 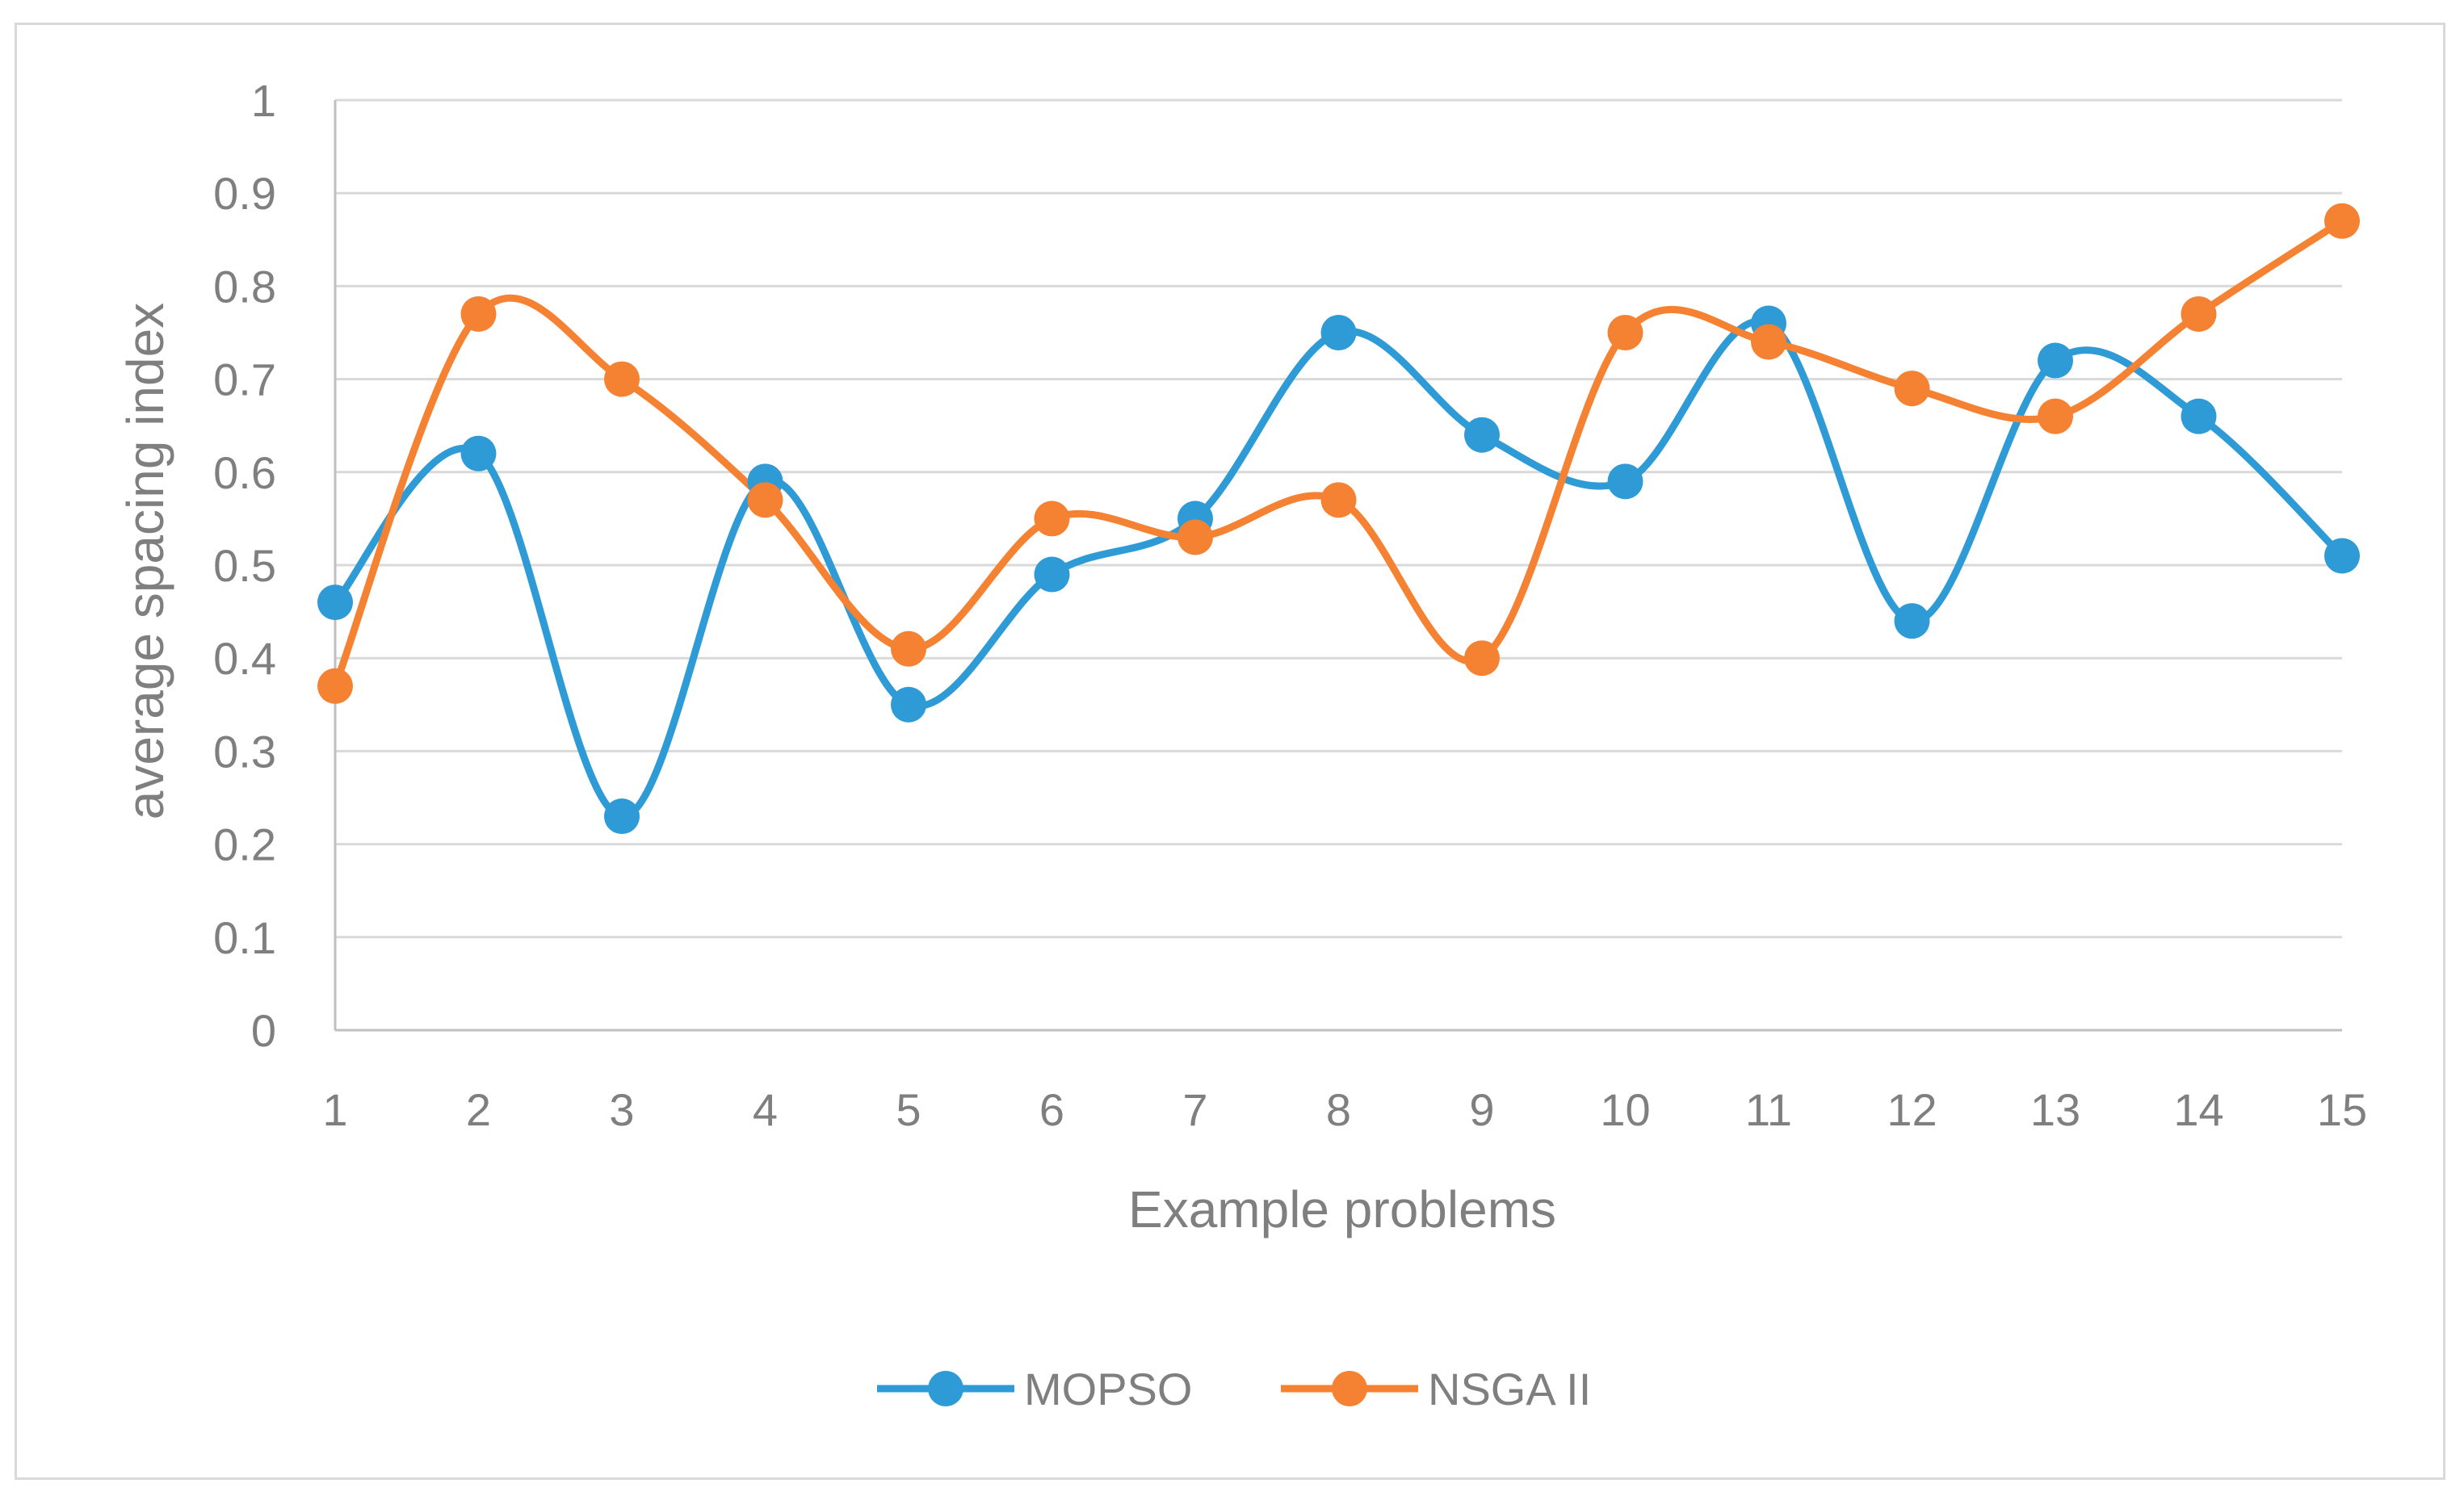 I want to click on x-tick-label: 14, so click(x=2198, y=1109).